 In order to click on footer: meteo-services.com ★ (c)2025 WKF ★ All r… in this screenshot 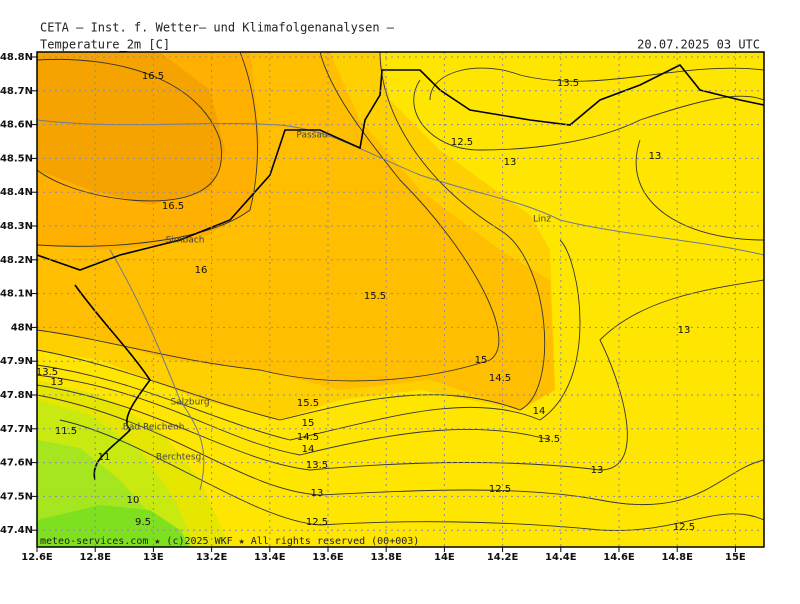, I will do `click(229, 541)`.